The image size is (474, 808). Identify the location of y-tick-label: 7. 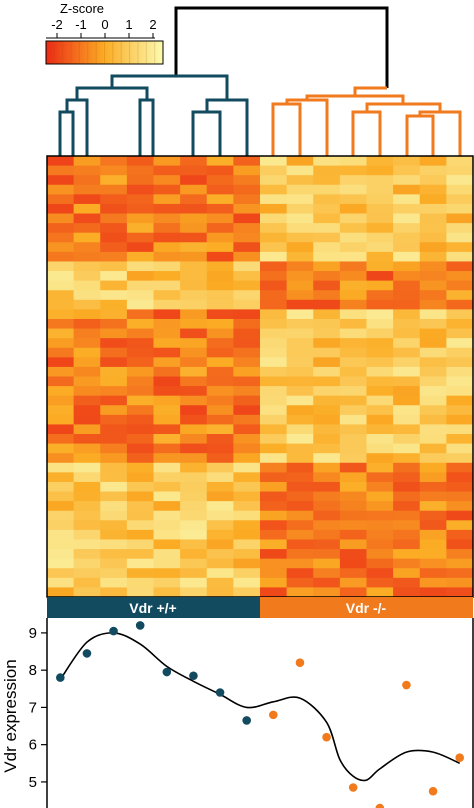
(33, 707).